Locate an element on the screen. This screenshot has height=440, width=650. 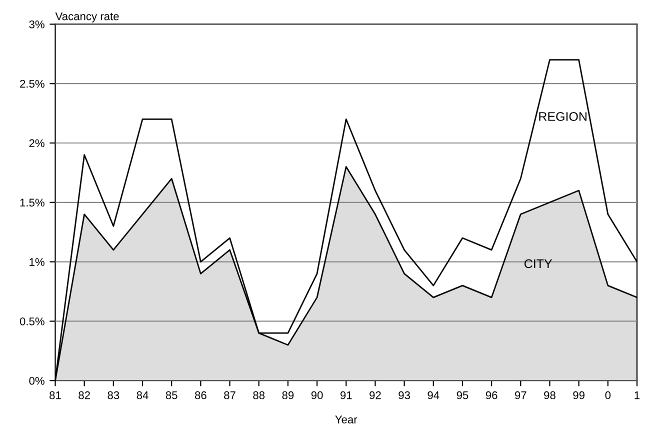
x-tick-label: 91 is located at coordinates (346, 395).